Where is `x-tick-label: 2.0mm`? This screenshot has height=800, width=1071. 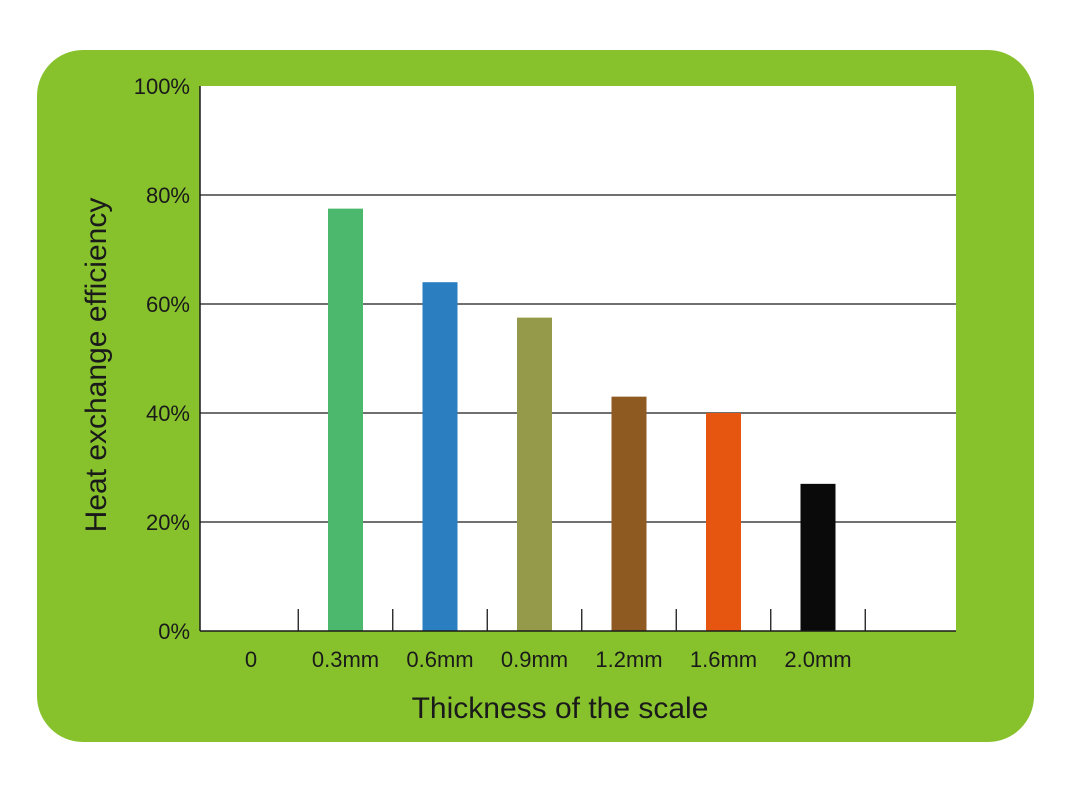
x-tick-label: 2.0mm is located at coordinates (817, 659).